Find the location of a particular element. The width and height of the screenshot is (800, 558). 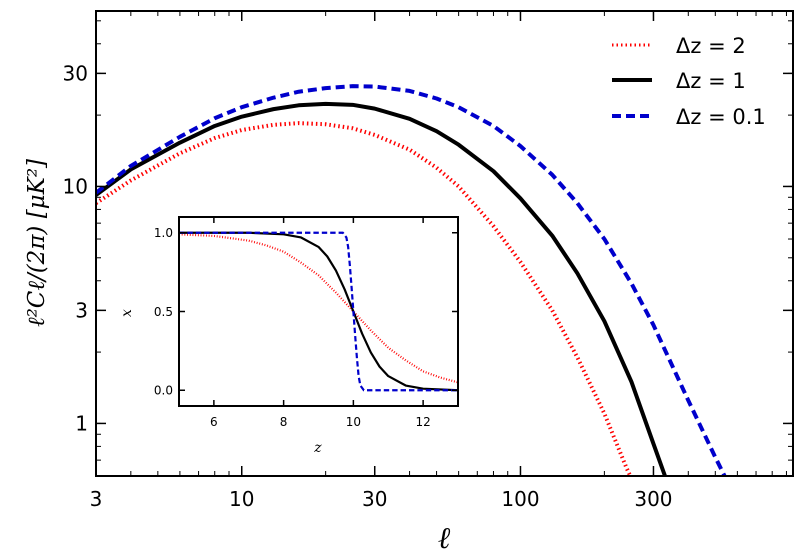

main-x-tick-label: 300 is located at coordinates (653, 499).